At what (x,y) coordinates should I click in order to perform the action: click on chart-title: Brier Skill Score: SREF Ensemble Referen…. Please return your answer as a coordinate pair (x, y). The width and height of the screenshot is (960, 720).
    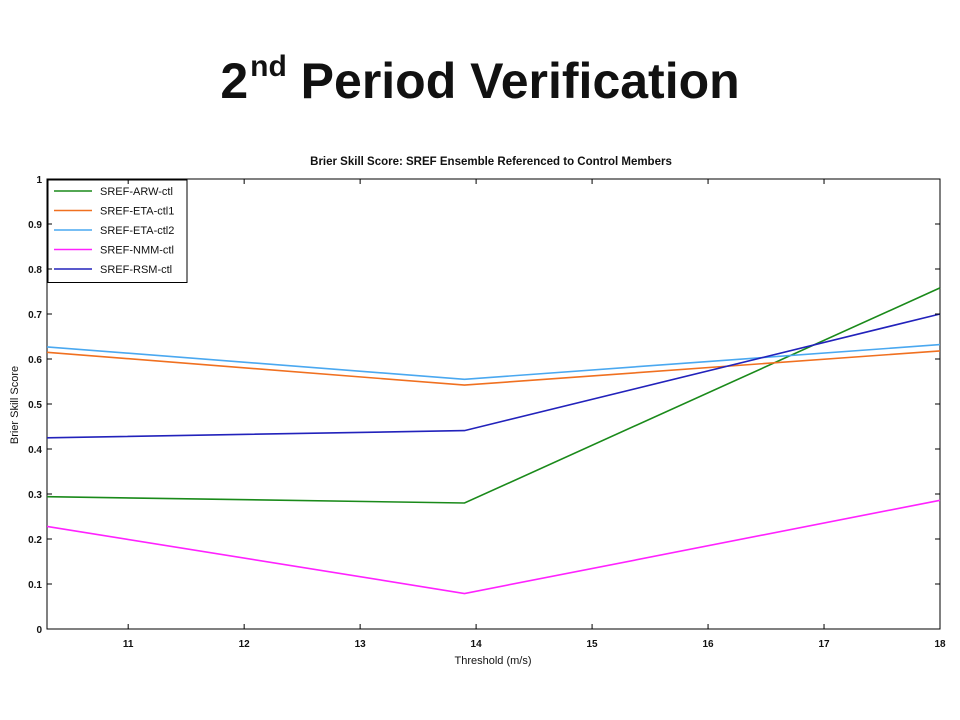
    Looking at the image, I should click on (491, 162).